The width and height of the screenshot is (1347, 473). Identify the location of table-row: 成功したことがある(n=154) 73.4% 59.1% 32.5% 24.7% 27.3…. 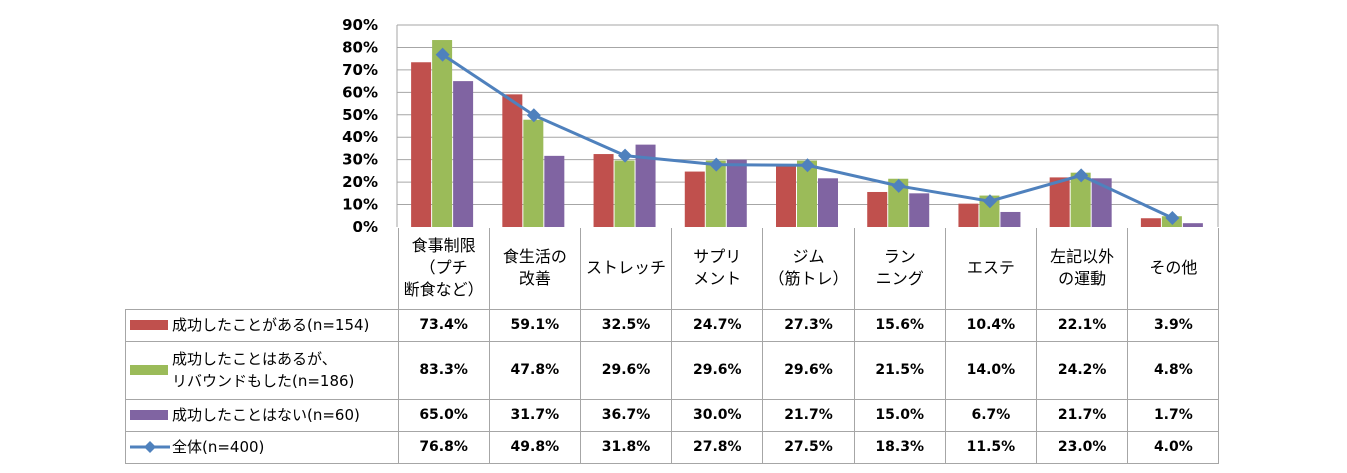
(672, 325).